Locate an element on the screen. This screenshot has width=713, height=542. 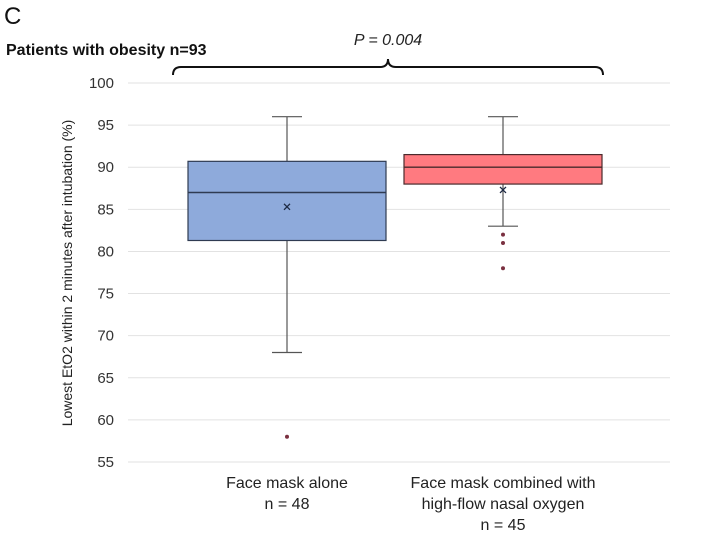
y-tick-95: 95 is located at coordinates (105, 125).